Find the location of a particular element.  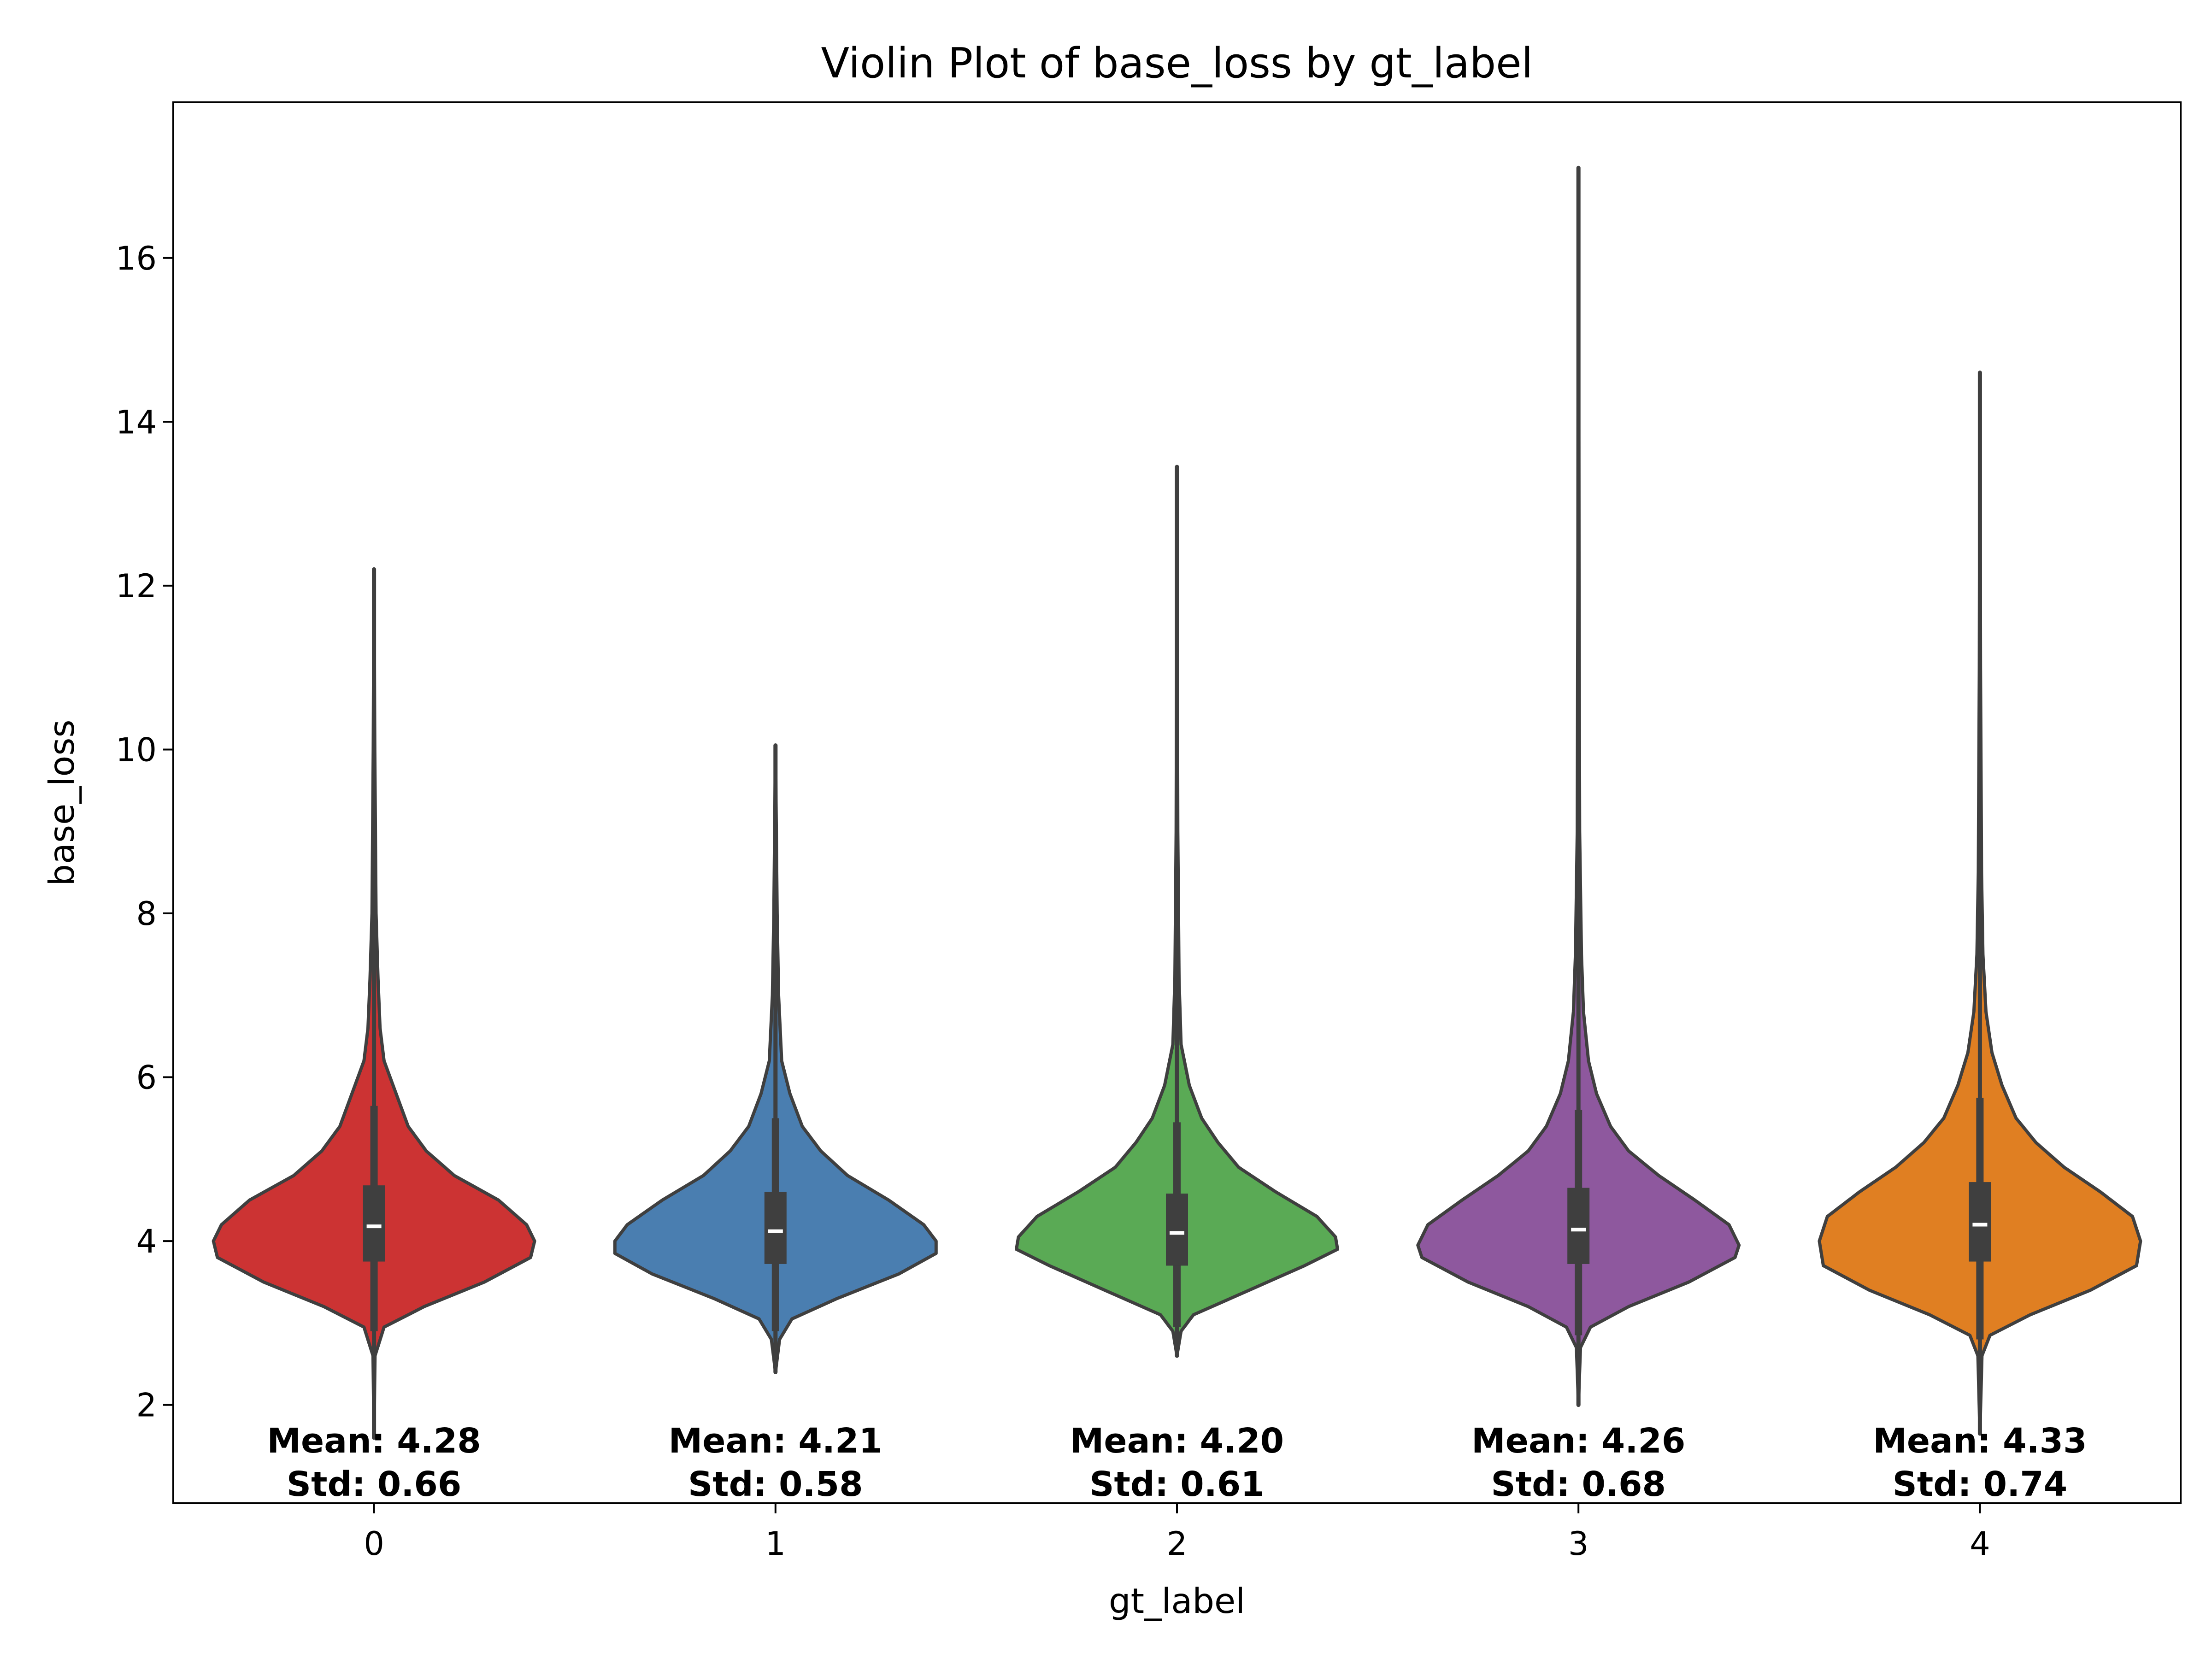

y-tick-label: 2 is located at coordinates (146, 1405).